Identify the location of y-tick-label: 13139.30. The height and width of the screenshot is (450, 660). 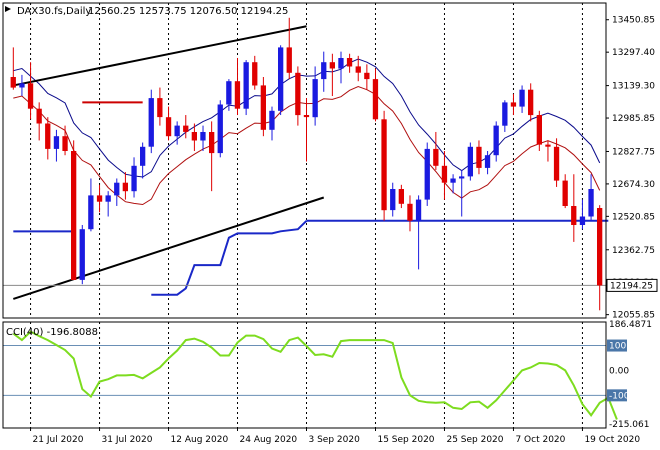
(633, 87).